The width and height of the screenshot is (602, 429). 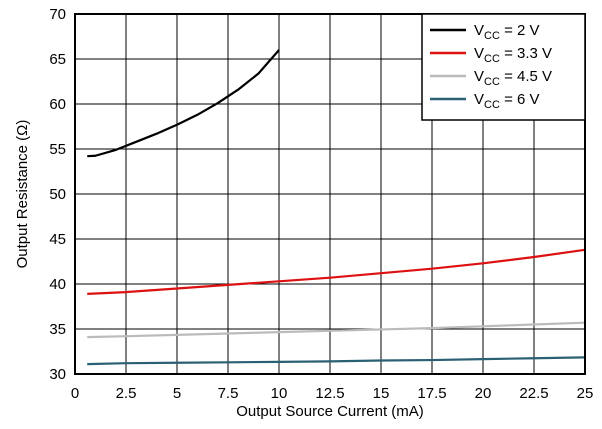 I want to click on x-tick-label: 22.5, so click(x=533, y=393).